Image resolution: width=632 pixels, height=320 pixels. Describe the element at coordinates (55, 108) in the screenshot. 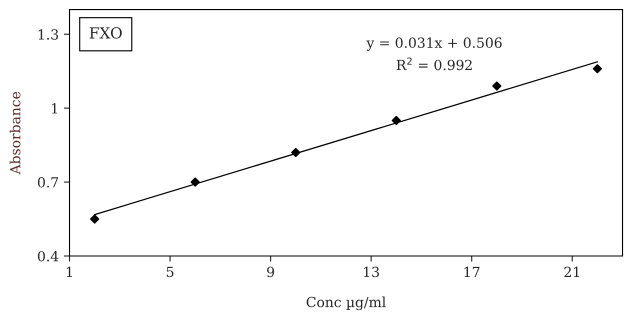

I see `y-tick-label: 1` at that location.